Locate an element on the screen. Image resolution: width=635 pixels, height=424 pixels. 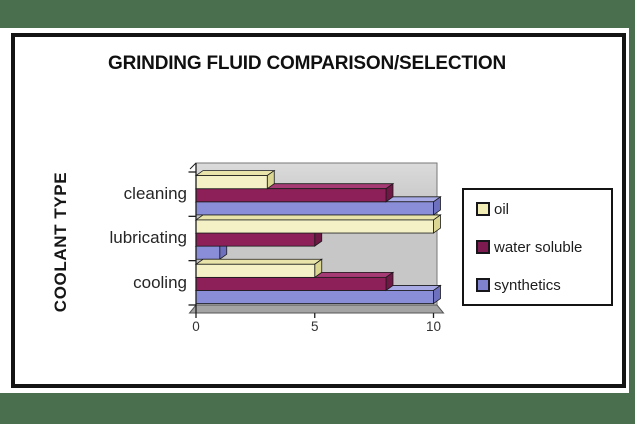
legend-item-water-soluble: water soluble is located at coordinates (543, 247).